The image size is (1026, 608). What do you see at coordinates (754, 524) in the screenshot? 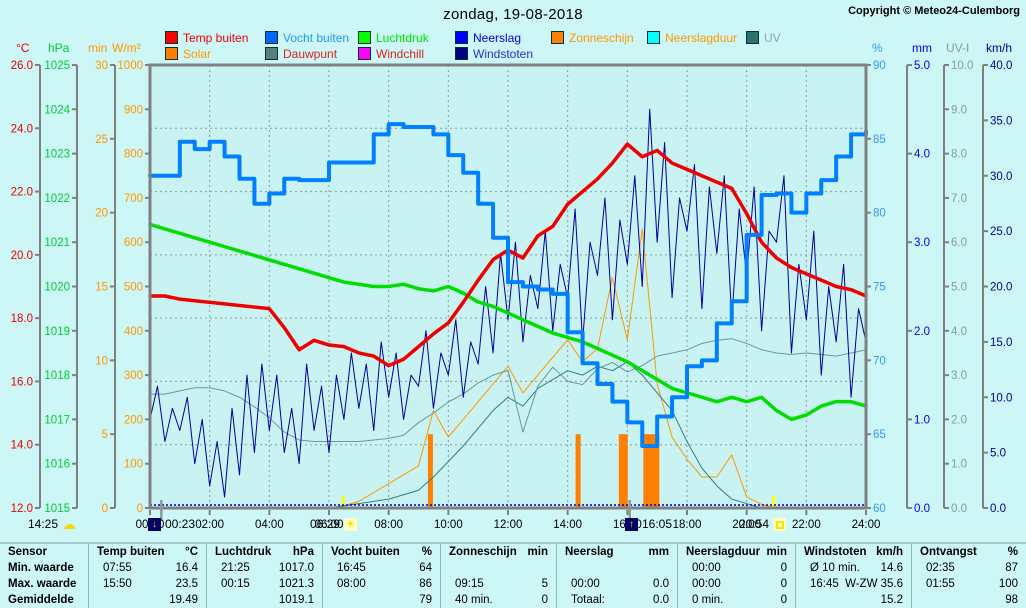
I see `sunset-time: 20:54` at bounding box center [754, 524].